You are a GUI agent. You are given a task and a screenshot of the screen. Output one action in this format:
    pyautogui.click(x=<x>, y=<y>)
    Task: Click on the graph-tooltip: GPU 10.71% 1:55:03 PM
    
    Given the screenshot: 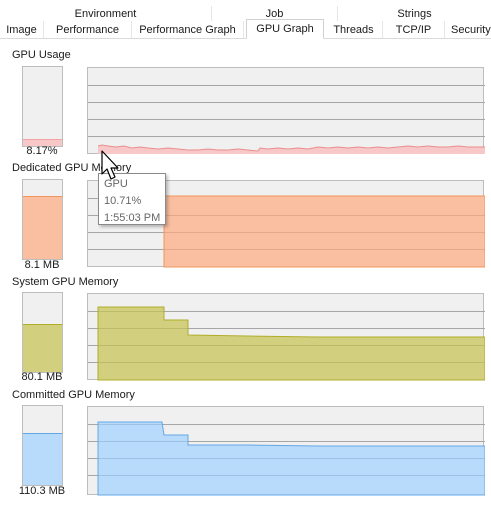 What is the action you would take?
    pyautogui.click(x=132, y=199)
    